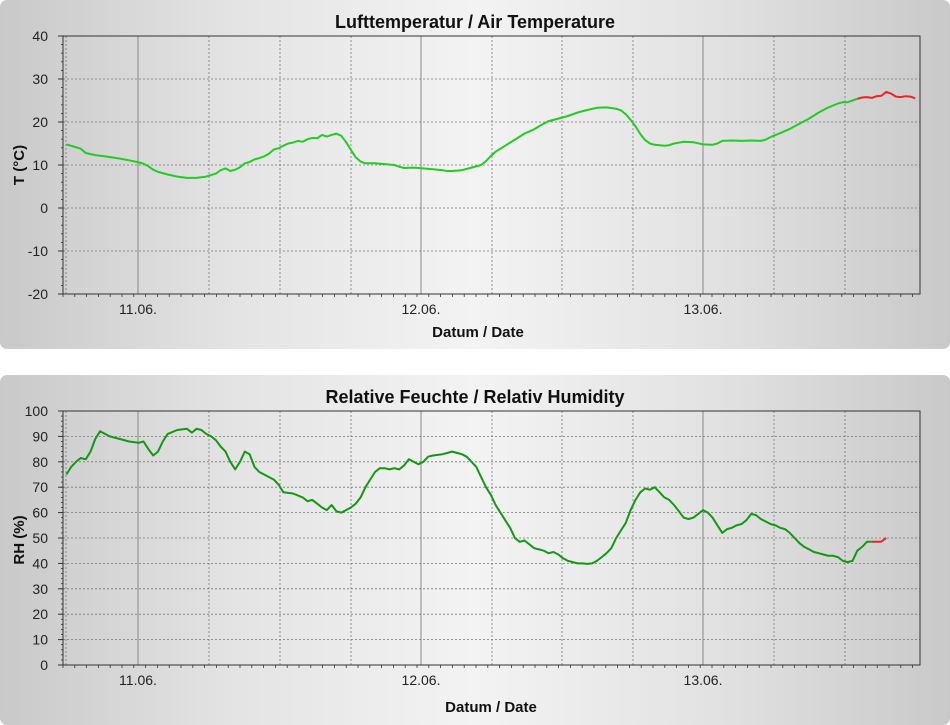  What do you see at coordinates (703, 680) in the screenshot?
I see `humidity-x-tick-label: 13.06.` at bounding box center [703, 680].